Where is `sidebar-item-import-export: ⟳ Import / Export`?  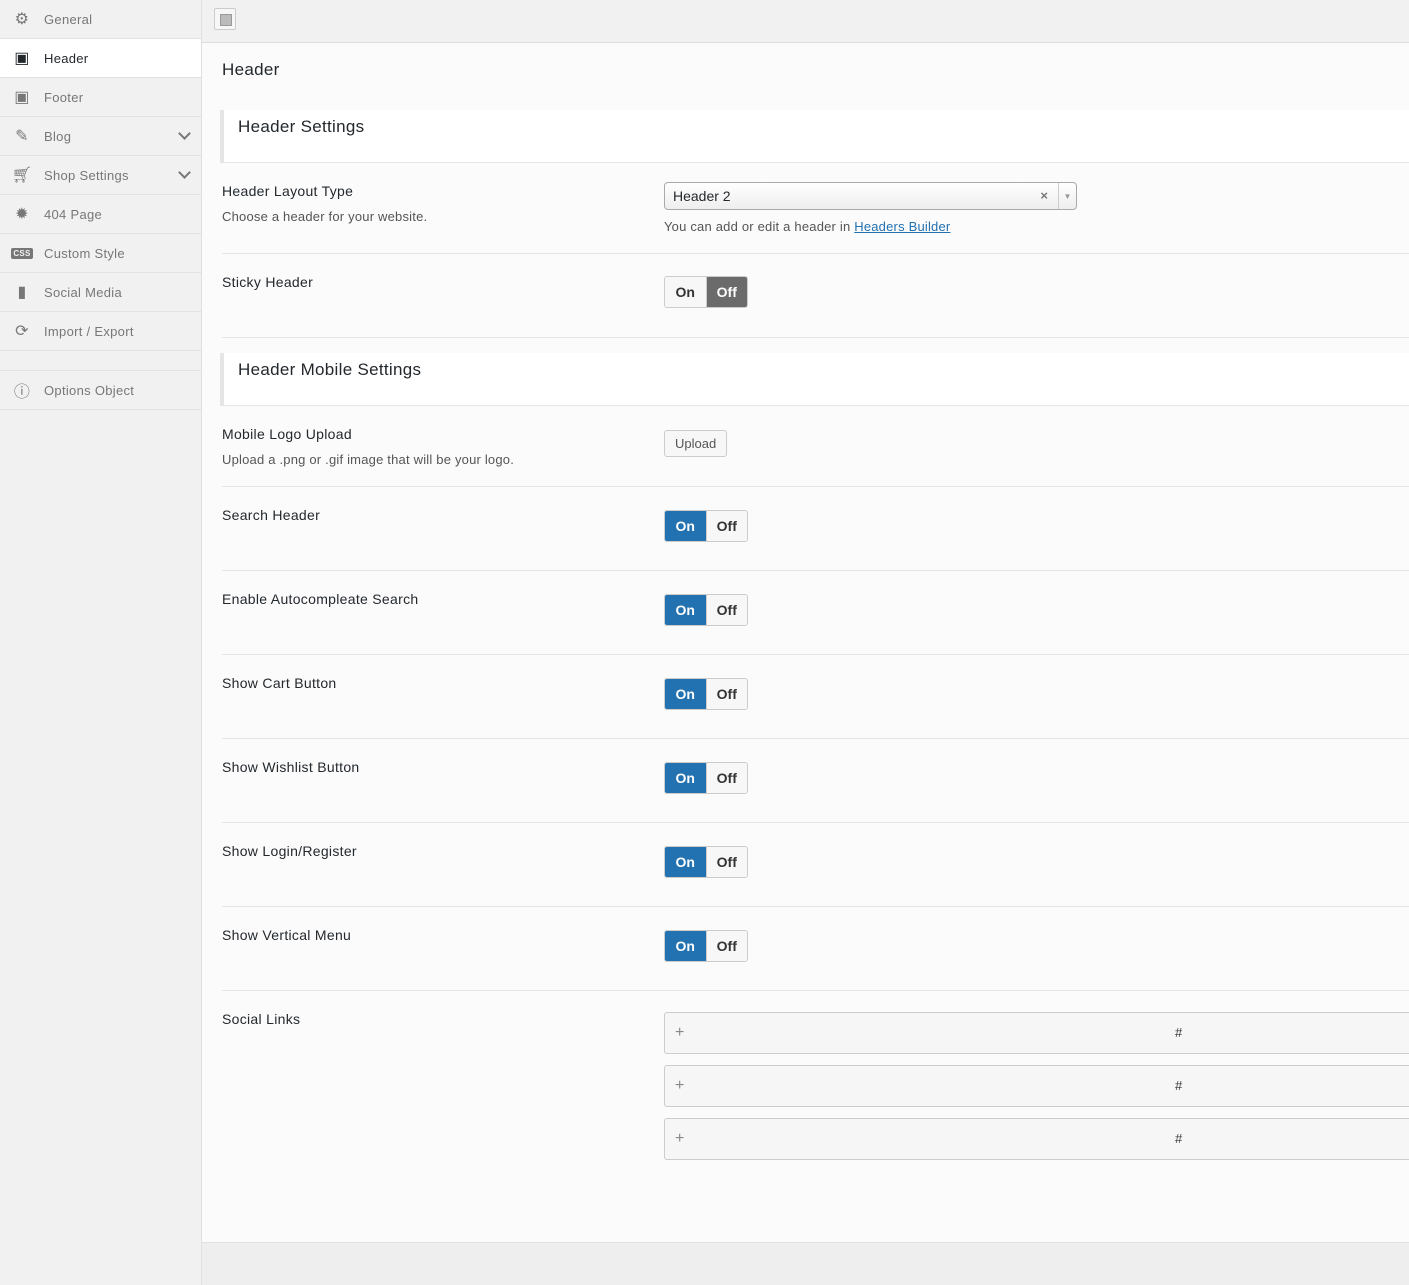 sidebar-item-import-export: ⟳ Import / Export is located at coordinates (100, 331).